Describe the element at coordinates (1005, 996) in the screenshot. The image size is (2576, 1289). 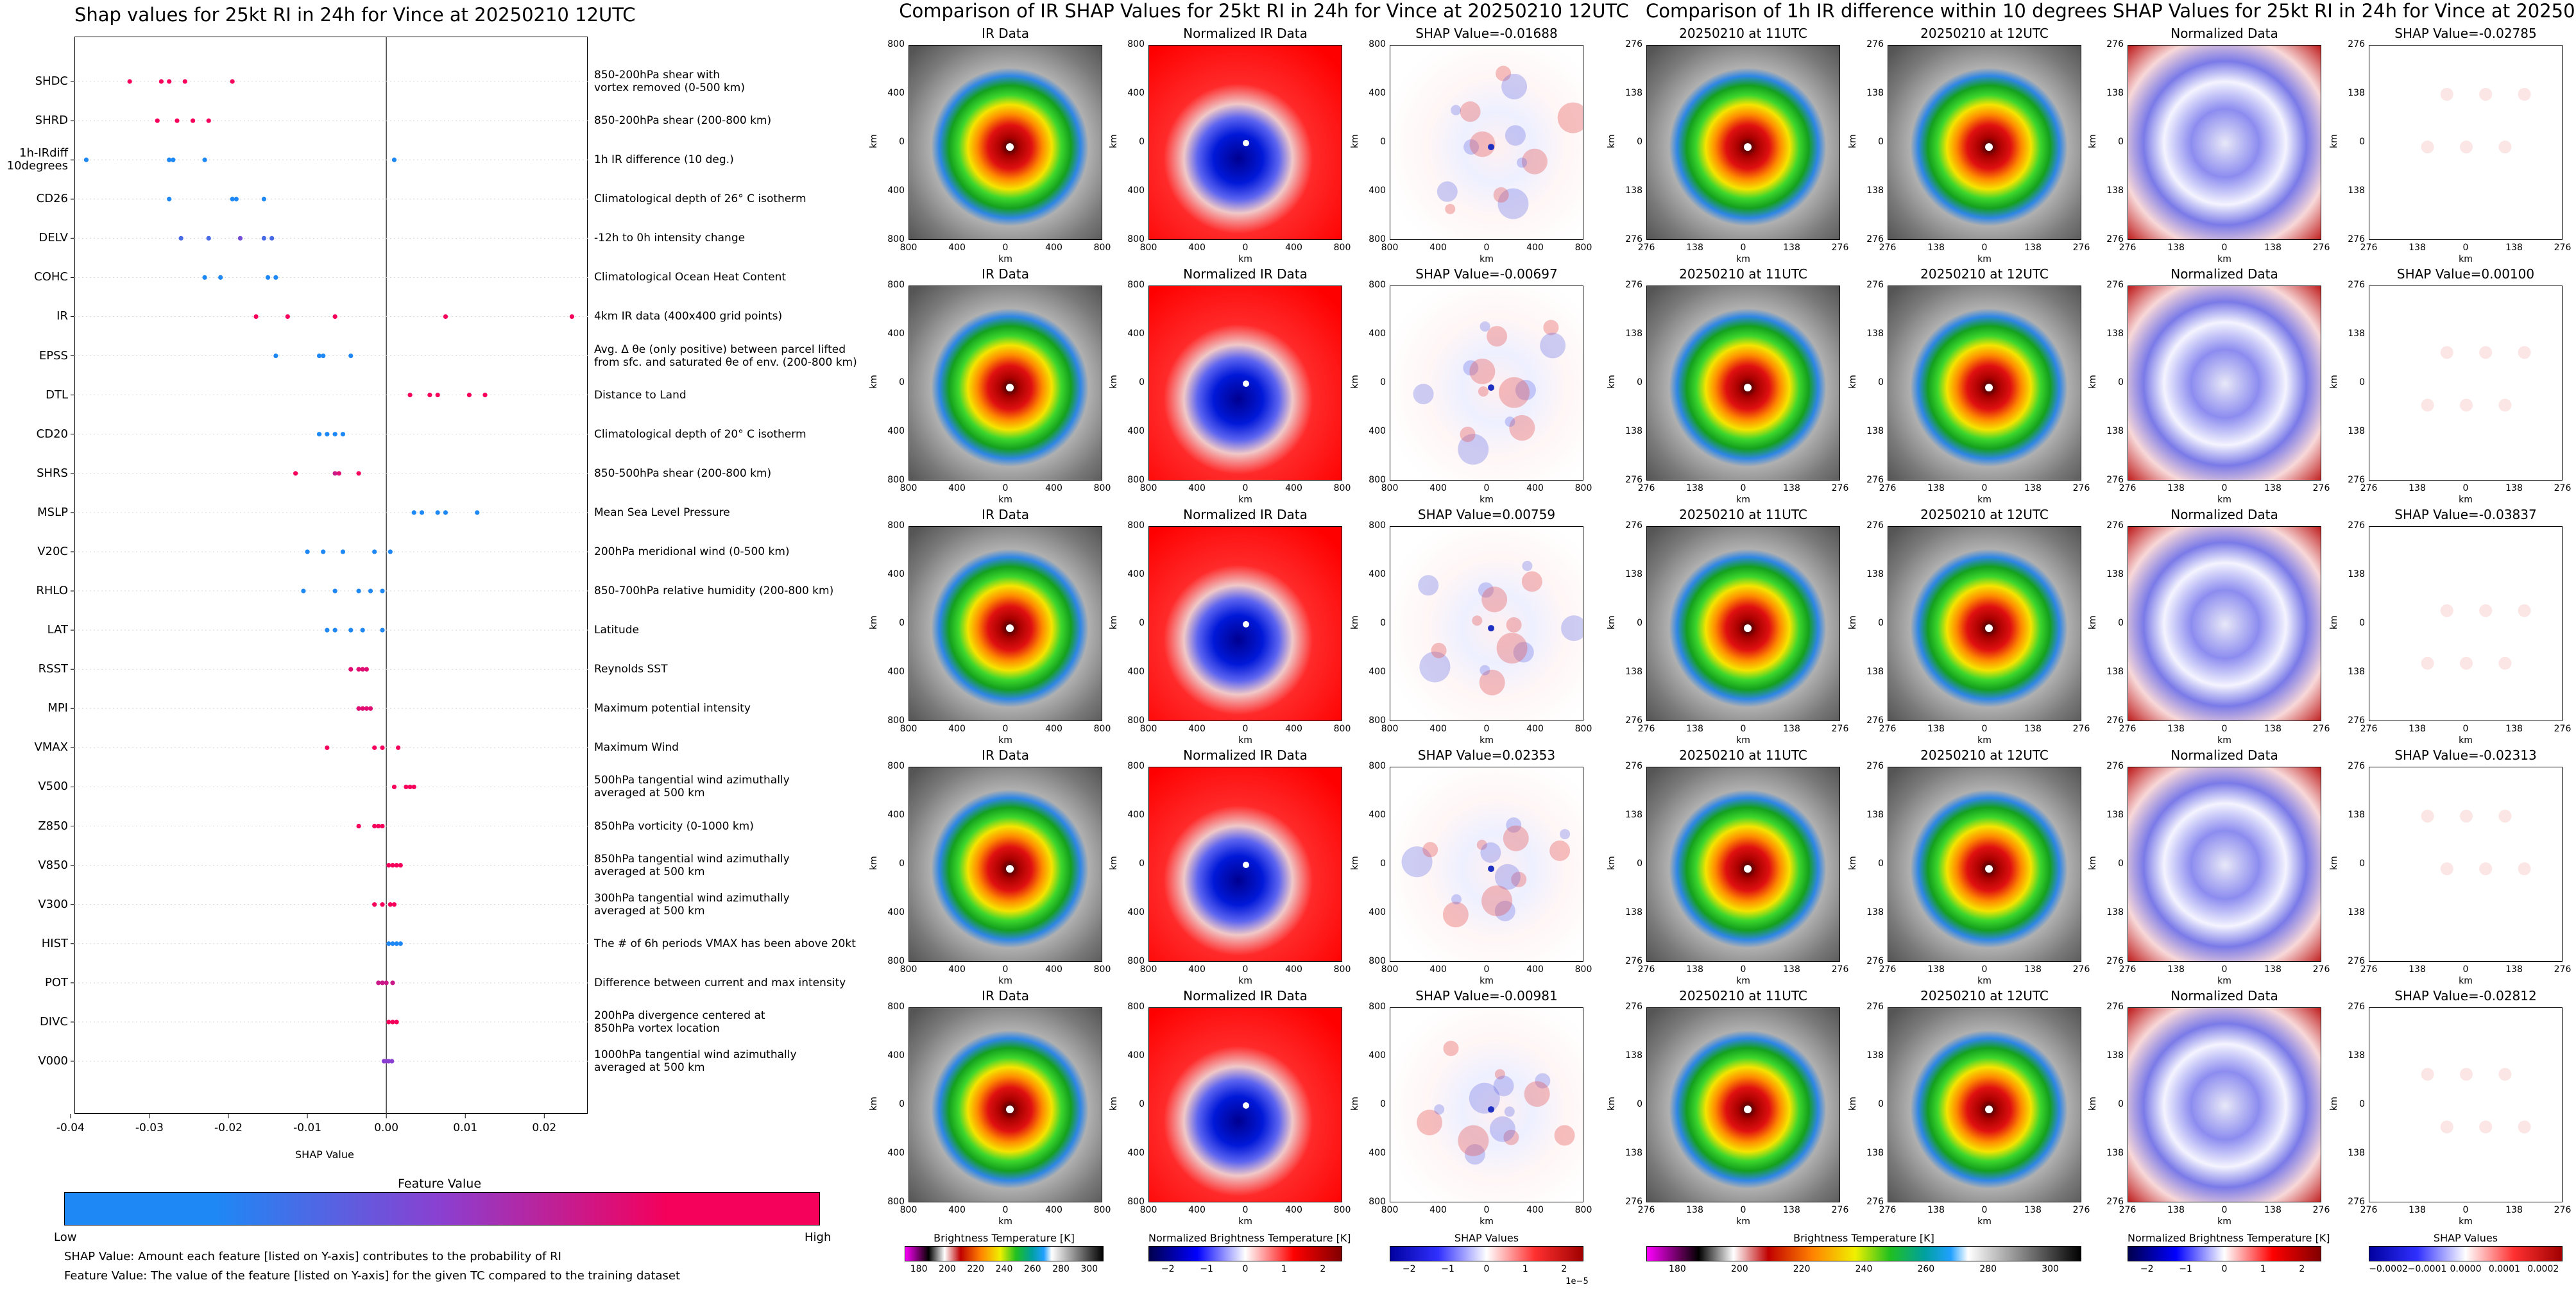
I see `ir-data-image-title: IR Data` at that location.